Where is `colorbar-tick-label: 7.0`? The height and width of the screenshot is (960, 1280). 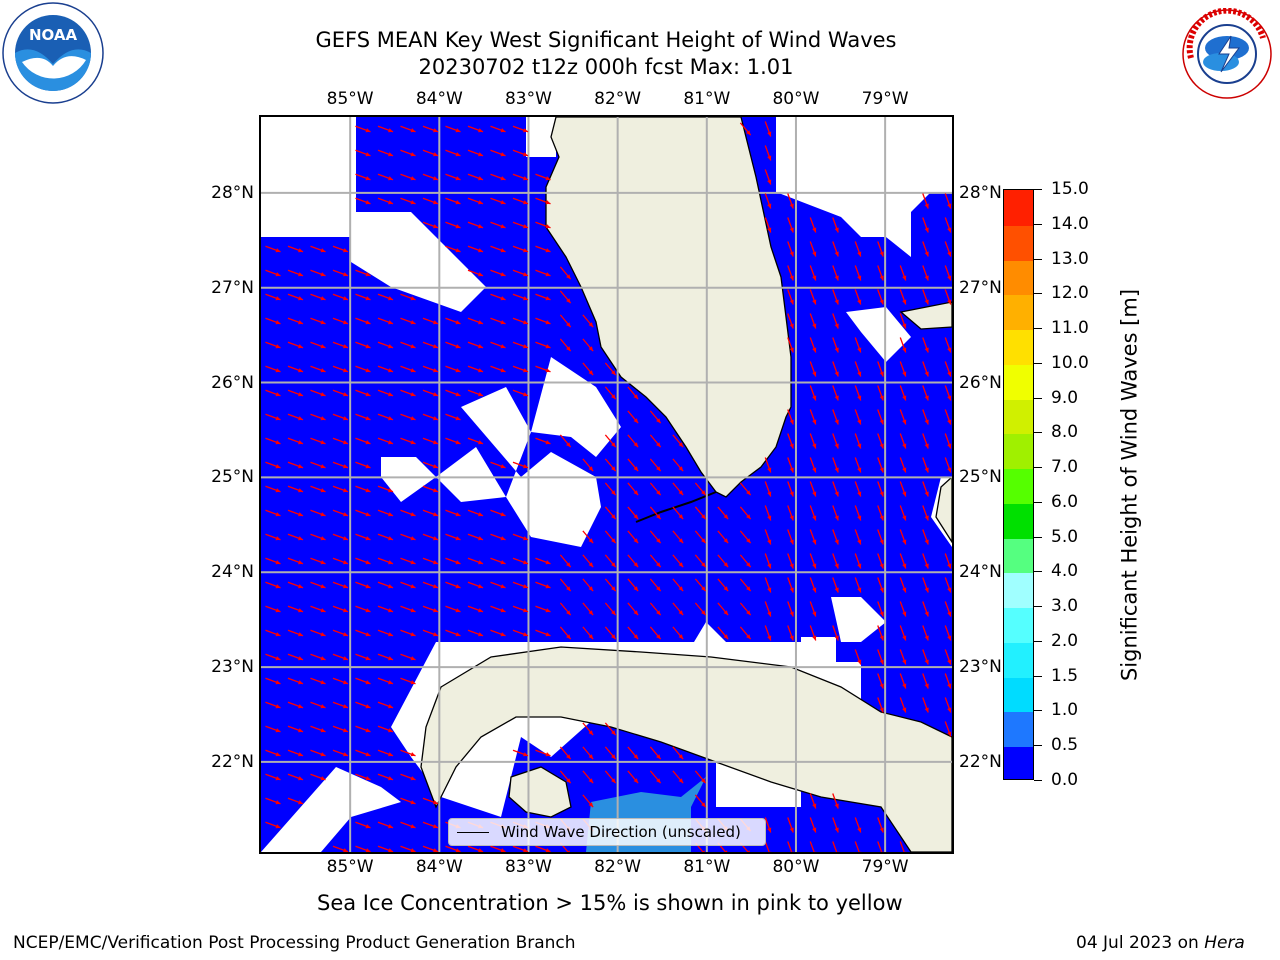
colorbar-tick-label: 7.0 is located at coordinates (1065, 467).